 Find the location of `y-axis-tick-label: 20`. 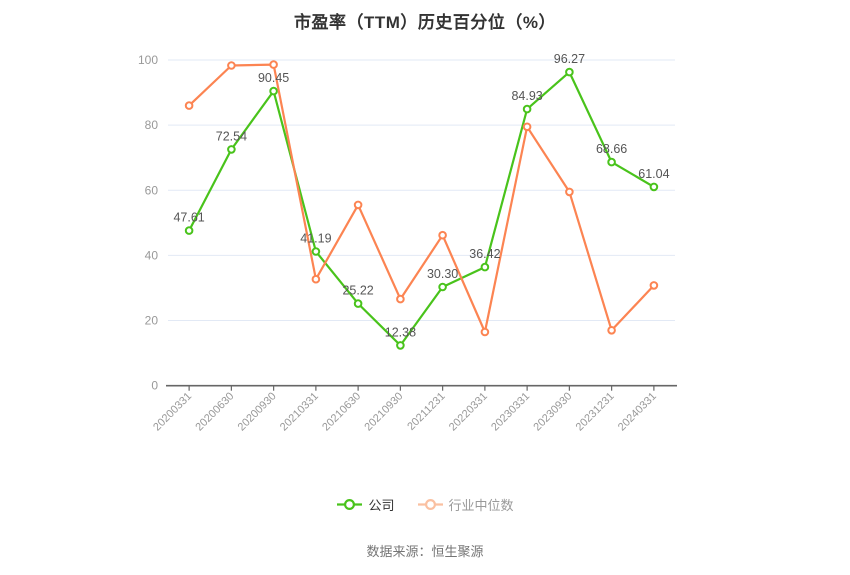

y-axis-tick-label: 20 is located at coordinates (152, 321).